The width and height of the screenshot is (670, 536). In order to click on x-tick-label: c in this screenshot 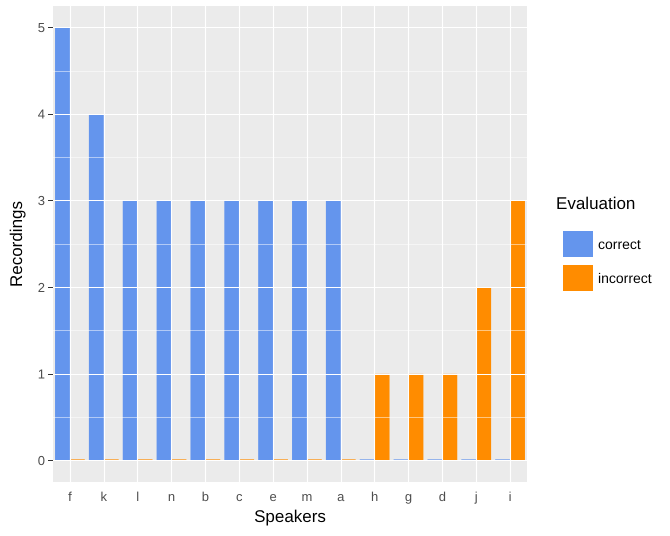, I will do `click(239, 496)`.